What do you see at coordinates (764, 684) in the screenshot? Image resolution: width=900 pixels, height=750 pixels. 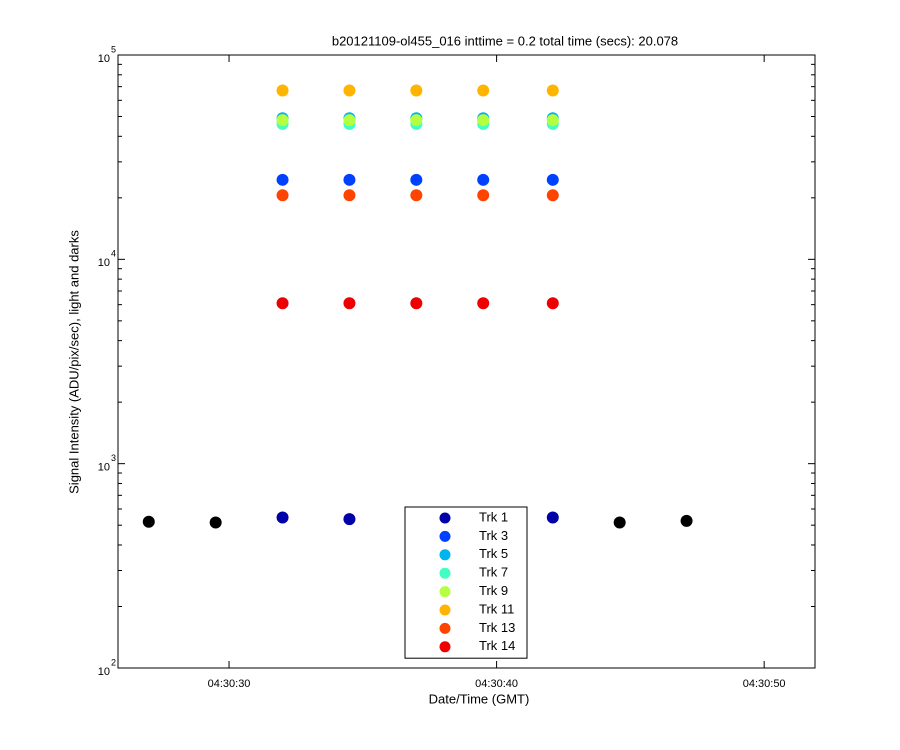 I see `x-tick-label: 04:30:50` at bounding box center [764, 684].